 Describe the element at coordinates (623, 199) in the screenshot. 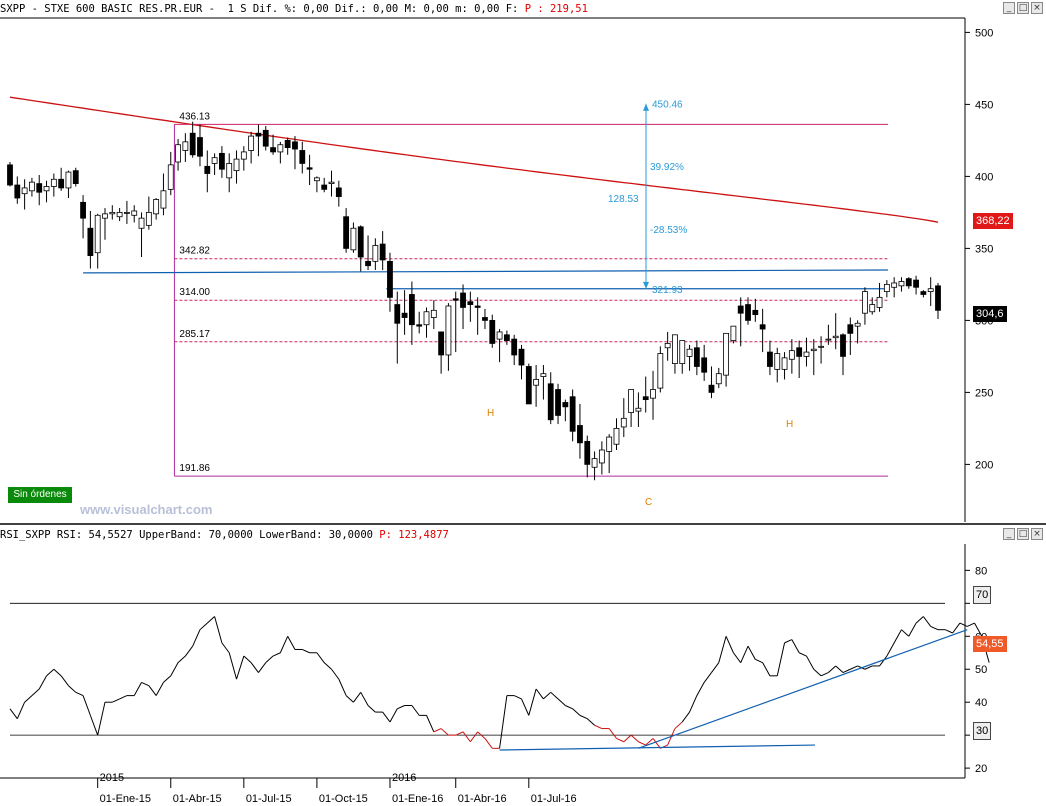

I see `measure-range-label: 128.53` at that location.